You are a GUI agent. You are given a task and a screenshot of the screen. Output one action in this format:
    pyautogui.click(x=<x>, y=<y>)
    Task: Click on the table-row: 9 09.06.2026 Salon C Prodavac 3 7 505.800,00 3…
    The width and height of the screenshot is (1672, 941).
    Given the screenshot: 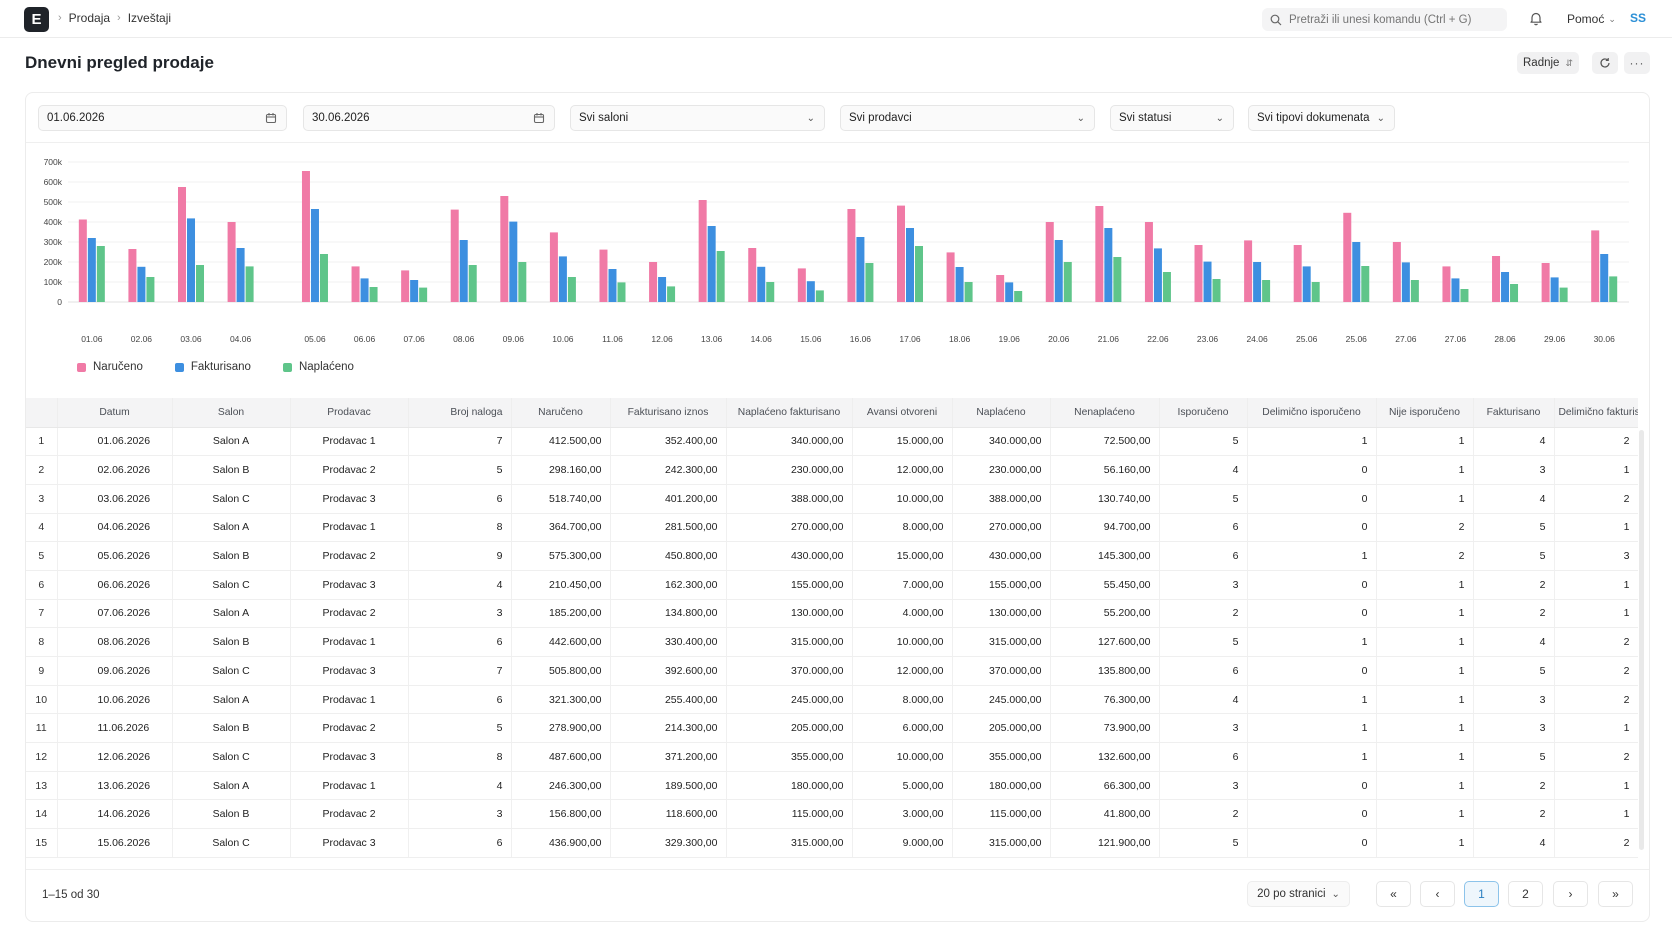 What is the action you would take?
    pyautogui.click(x=832, y=671)
    